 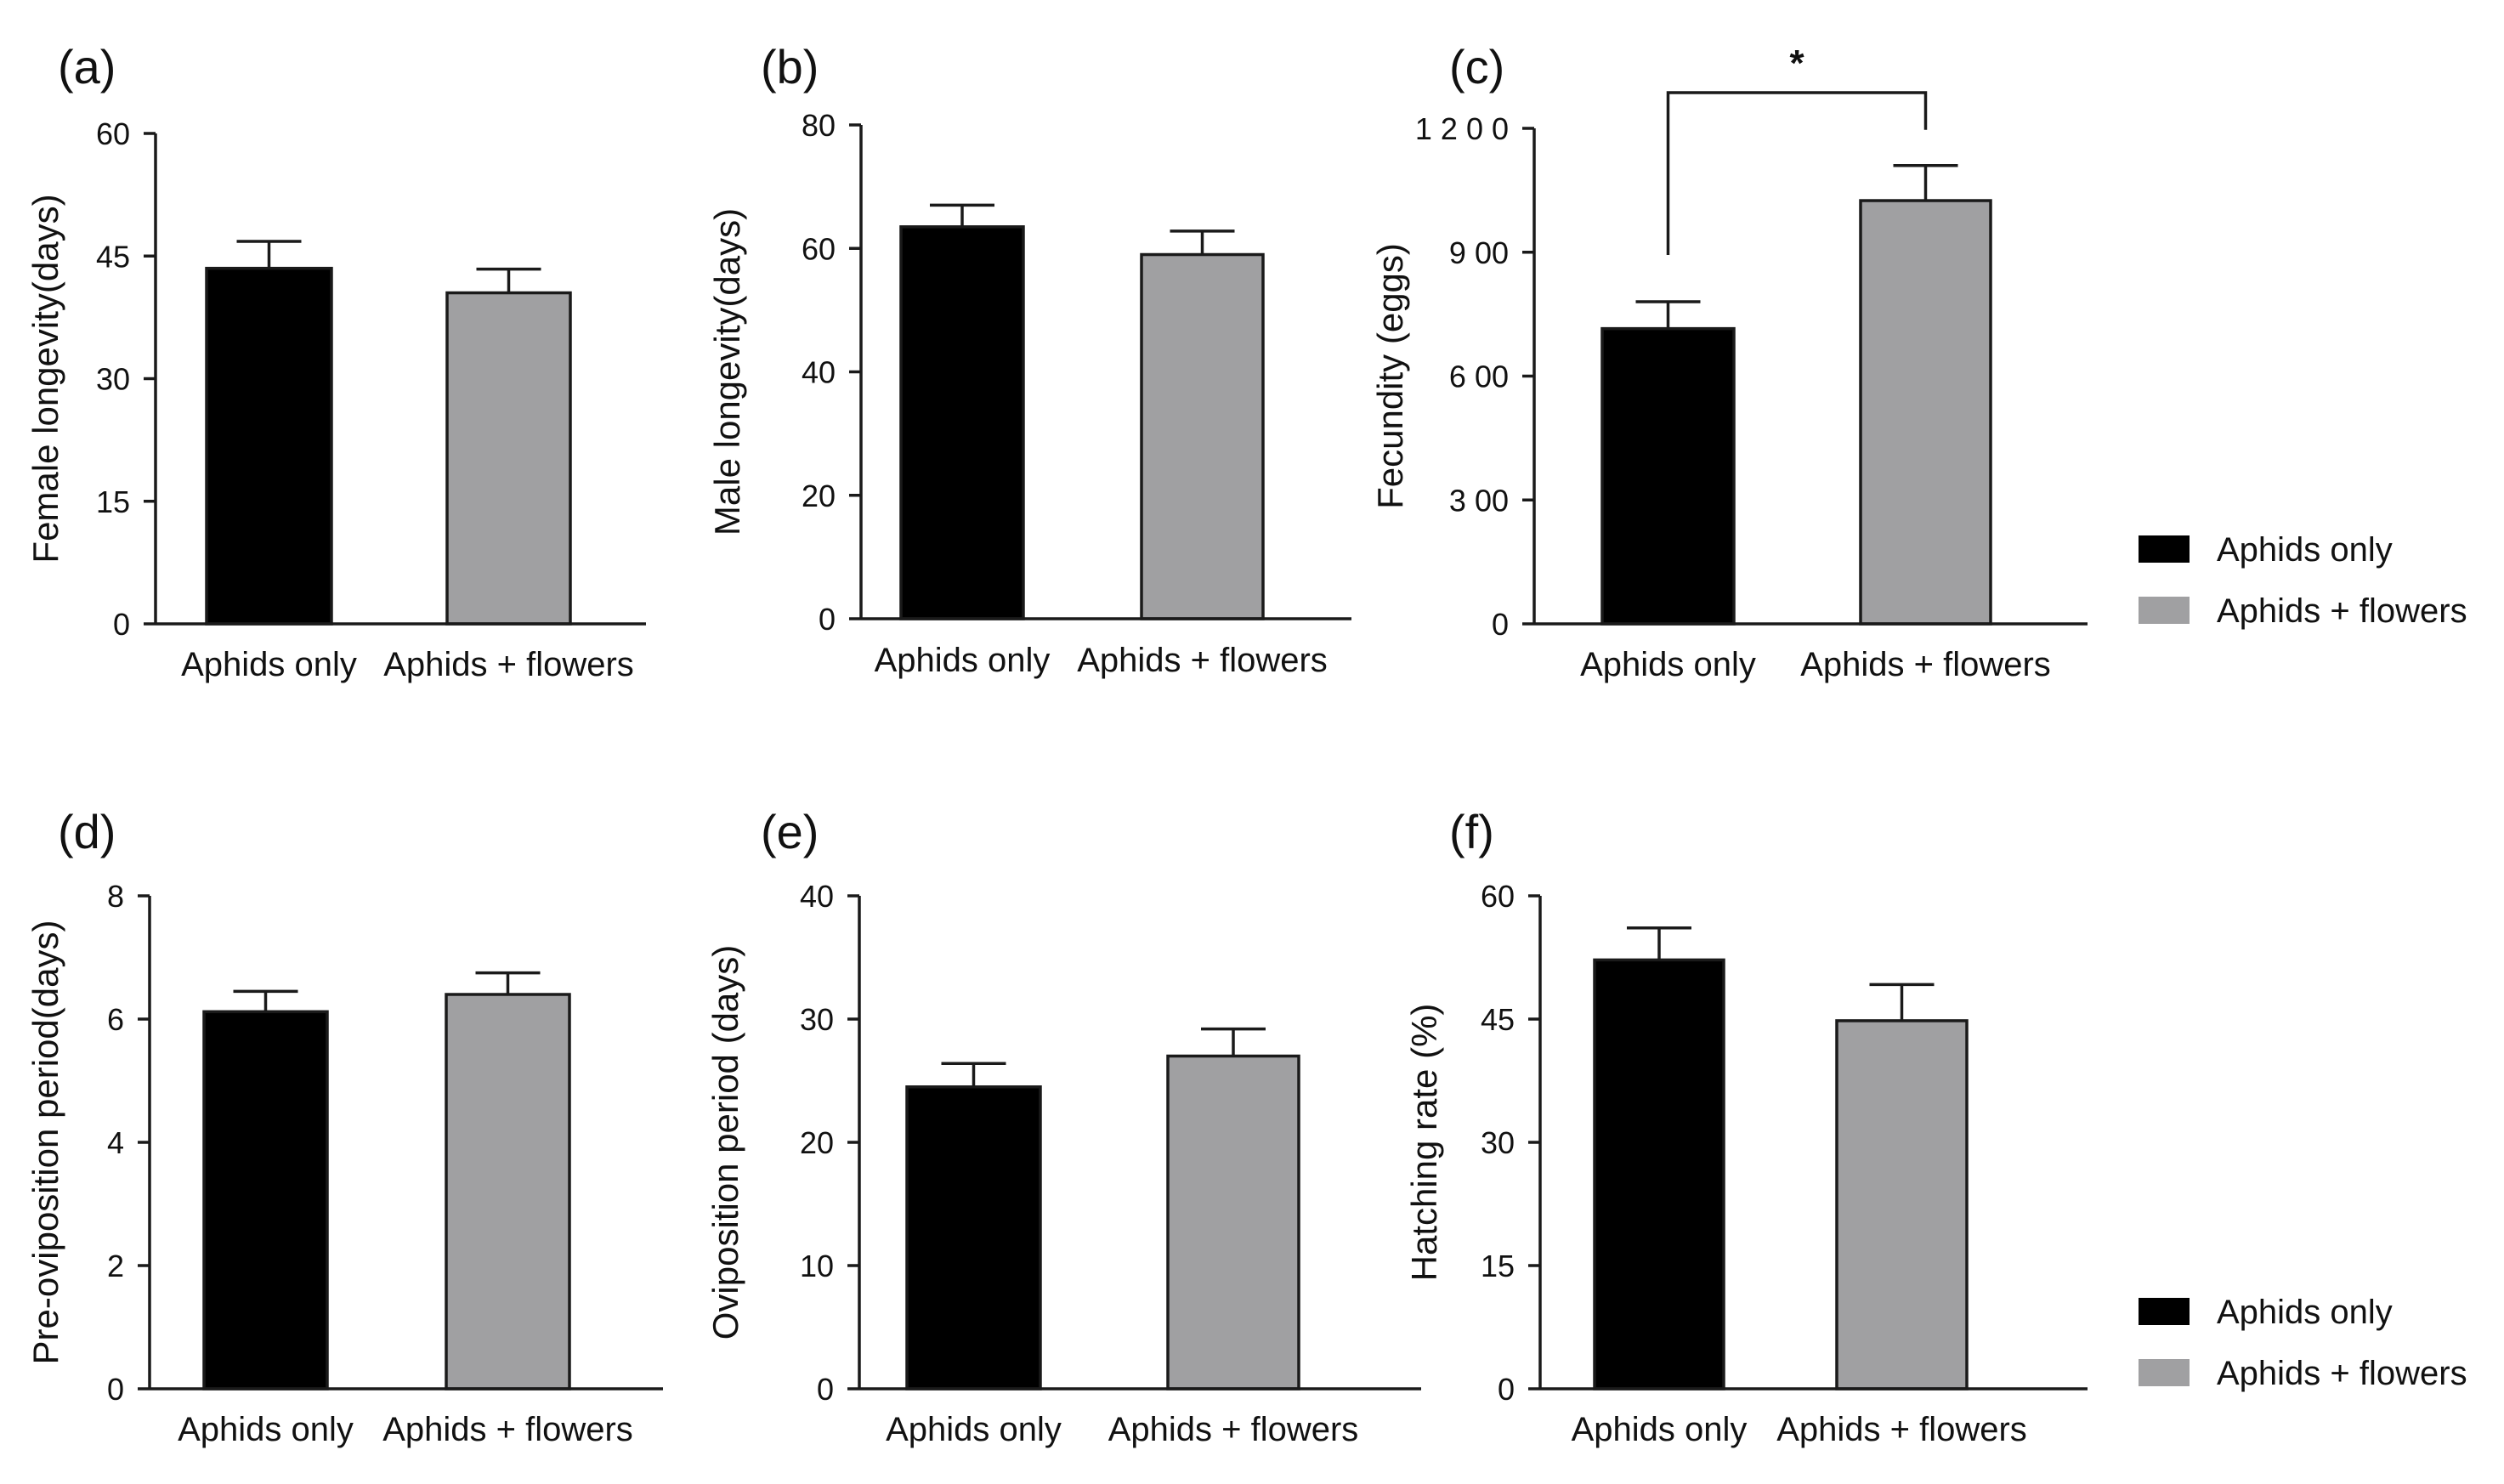 I want to click on y-axis-title: Hatching rate (%), so click(x=1424, y=1143).